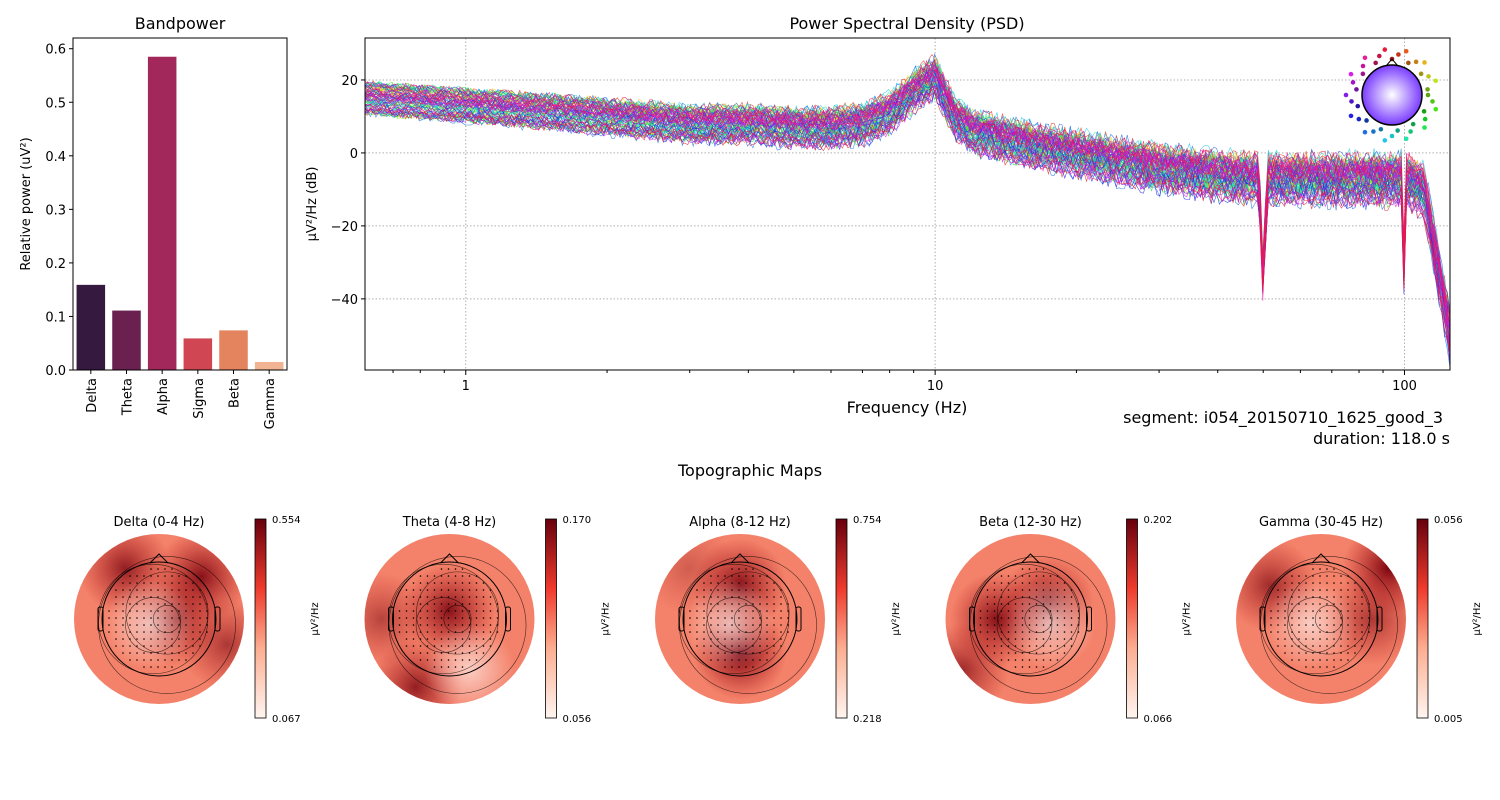 The height and width of the screenshot is (800, 1500). Describe the element at coordinates (1283, 418) in the screenshot. I see `segment-annotation: segment: i054_20150710_1625_good_3` at that location.